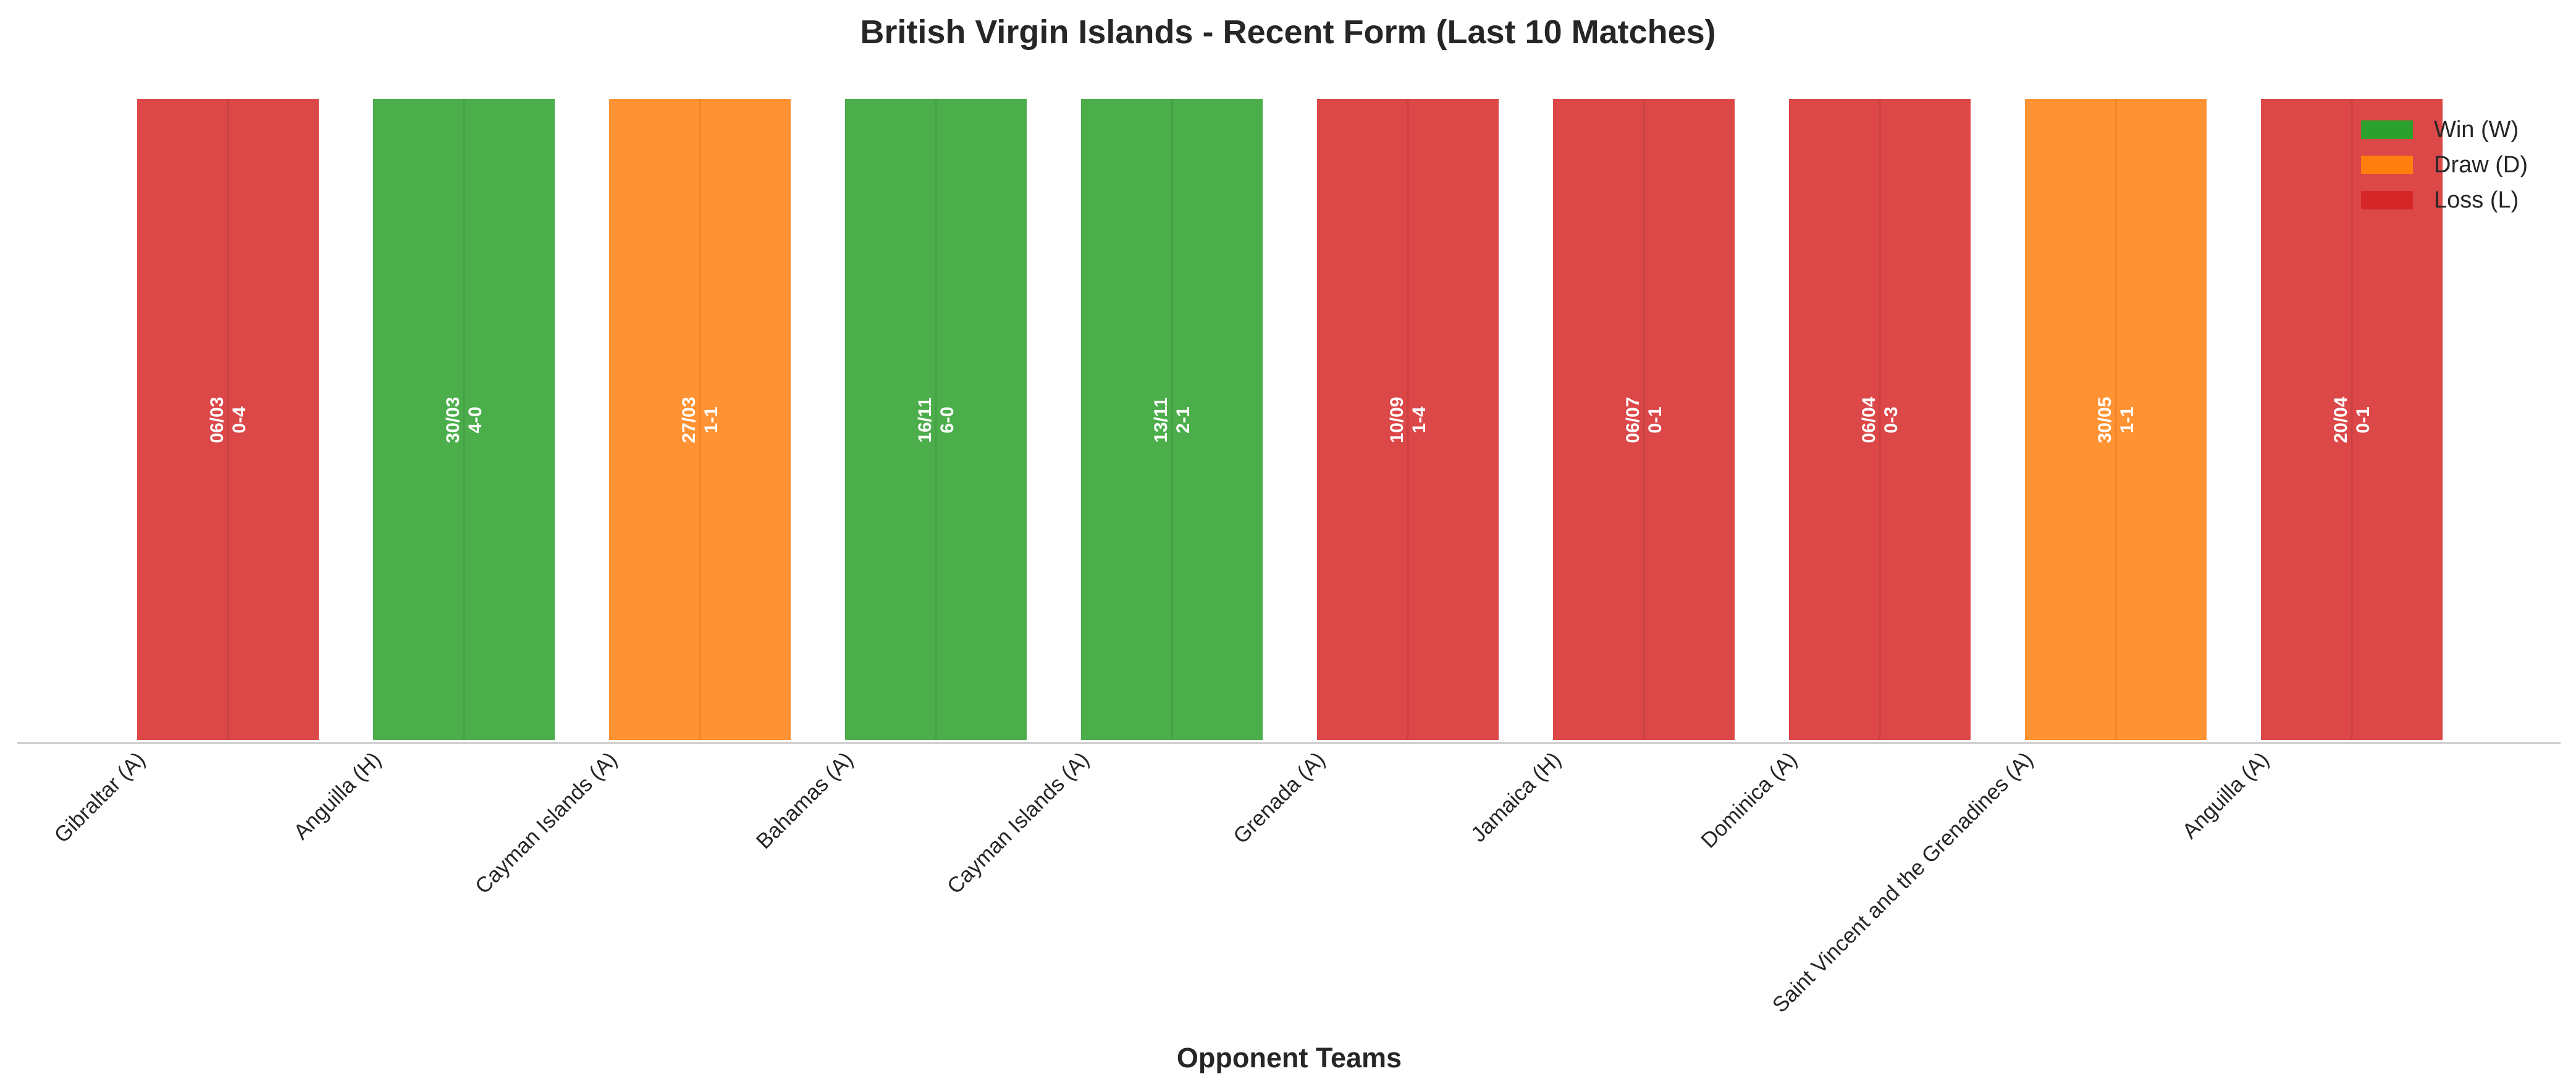 The width and height of the screenshot is (2576, 1092). Describe the element at coordinates (1869, 420) in the screenshot. I see `match-date: 06/04` at that location.